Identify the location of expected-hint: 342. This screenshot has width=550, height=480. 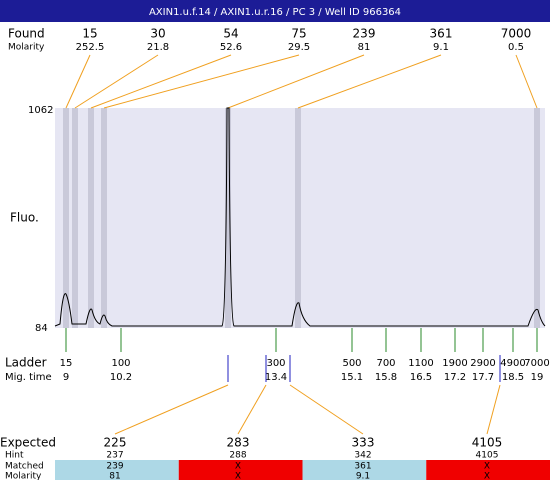
(362, 456).